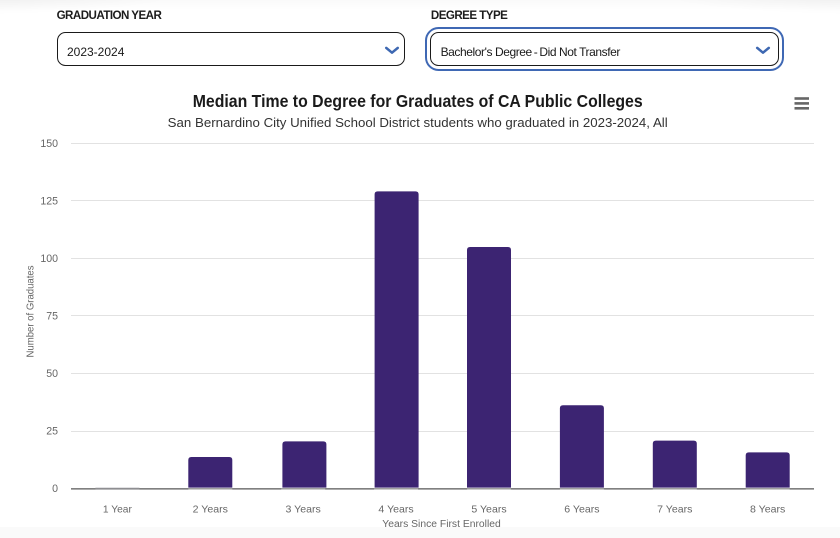 The height and width of the screenshot is (538, 840). I want to click on svg-text: 150, so click(49, 144).